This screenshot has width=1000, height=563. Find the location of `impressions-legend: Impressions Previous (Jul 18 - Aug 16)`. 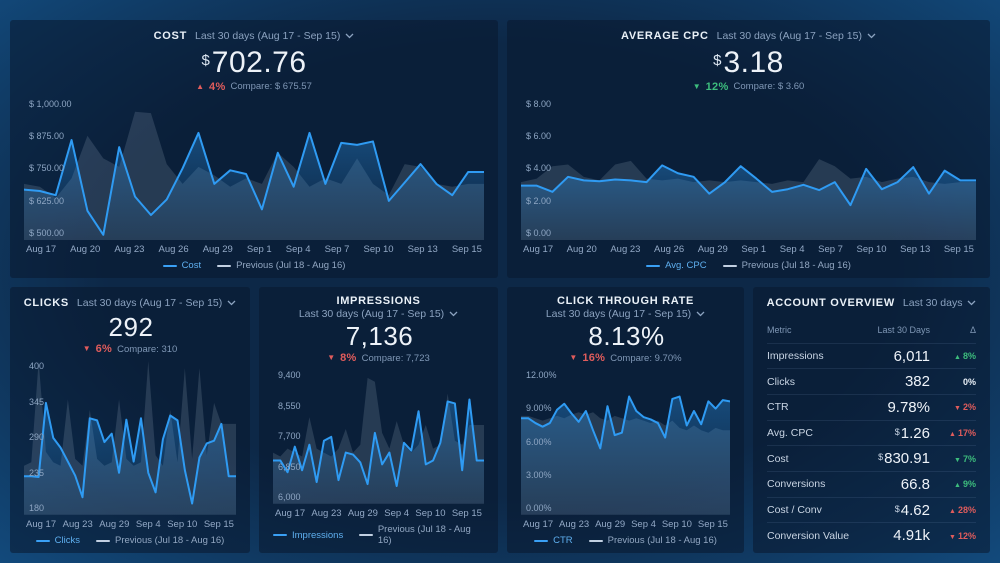

impressions-legend: Impressions Previous (Jul 18 - Aug 16) is located at coordinates (378, 533).